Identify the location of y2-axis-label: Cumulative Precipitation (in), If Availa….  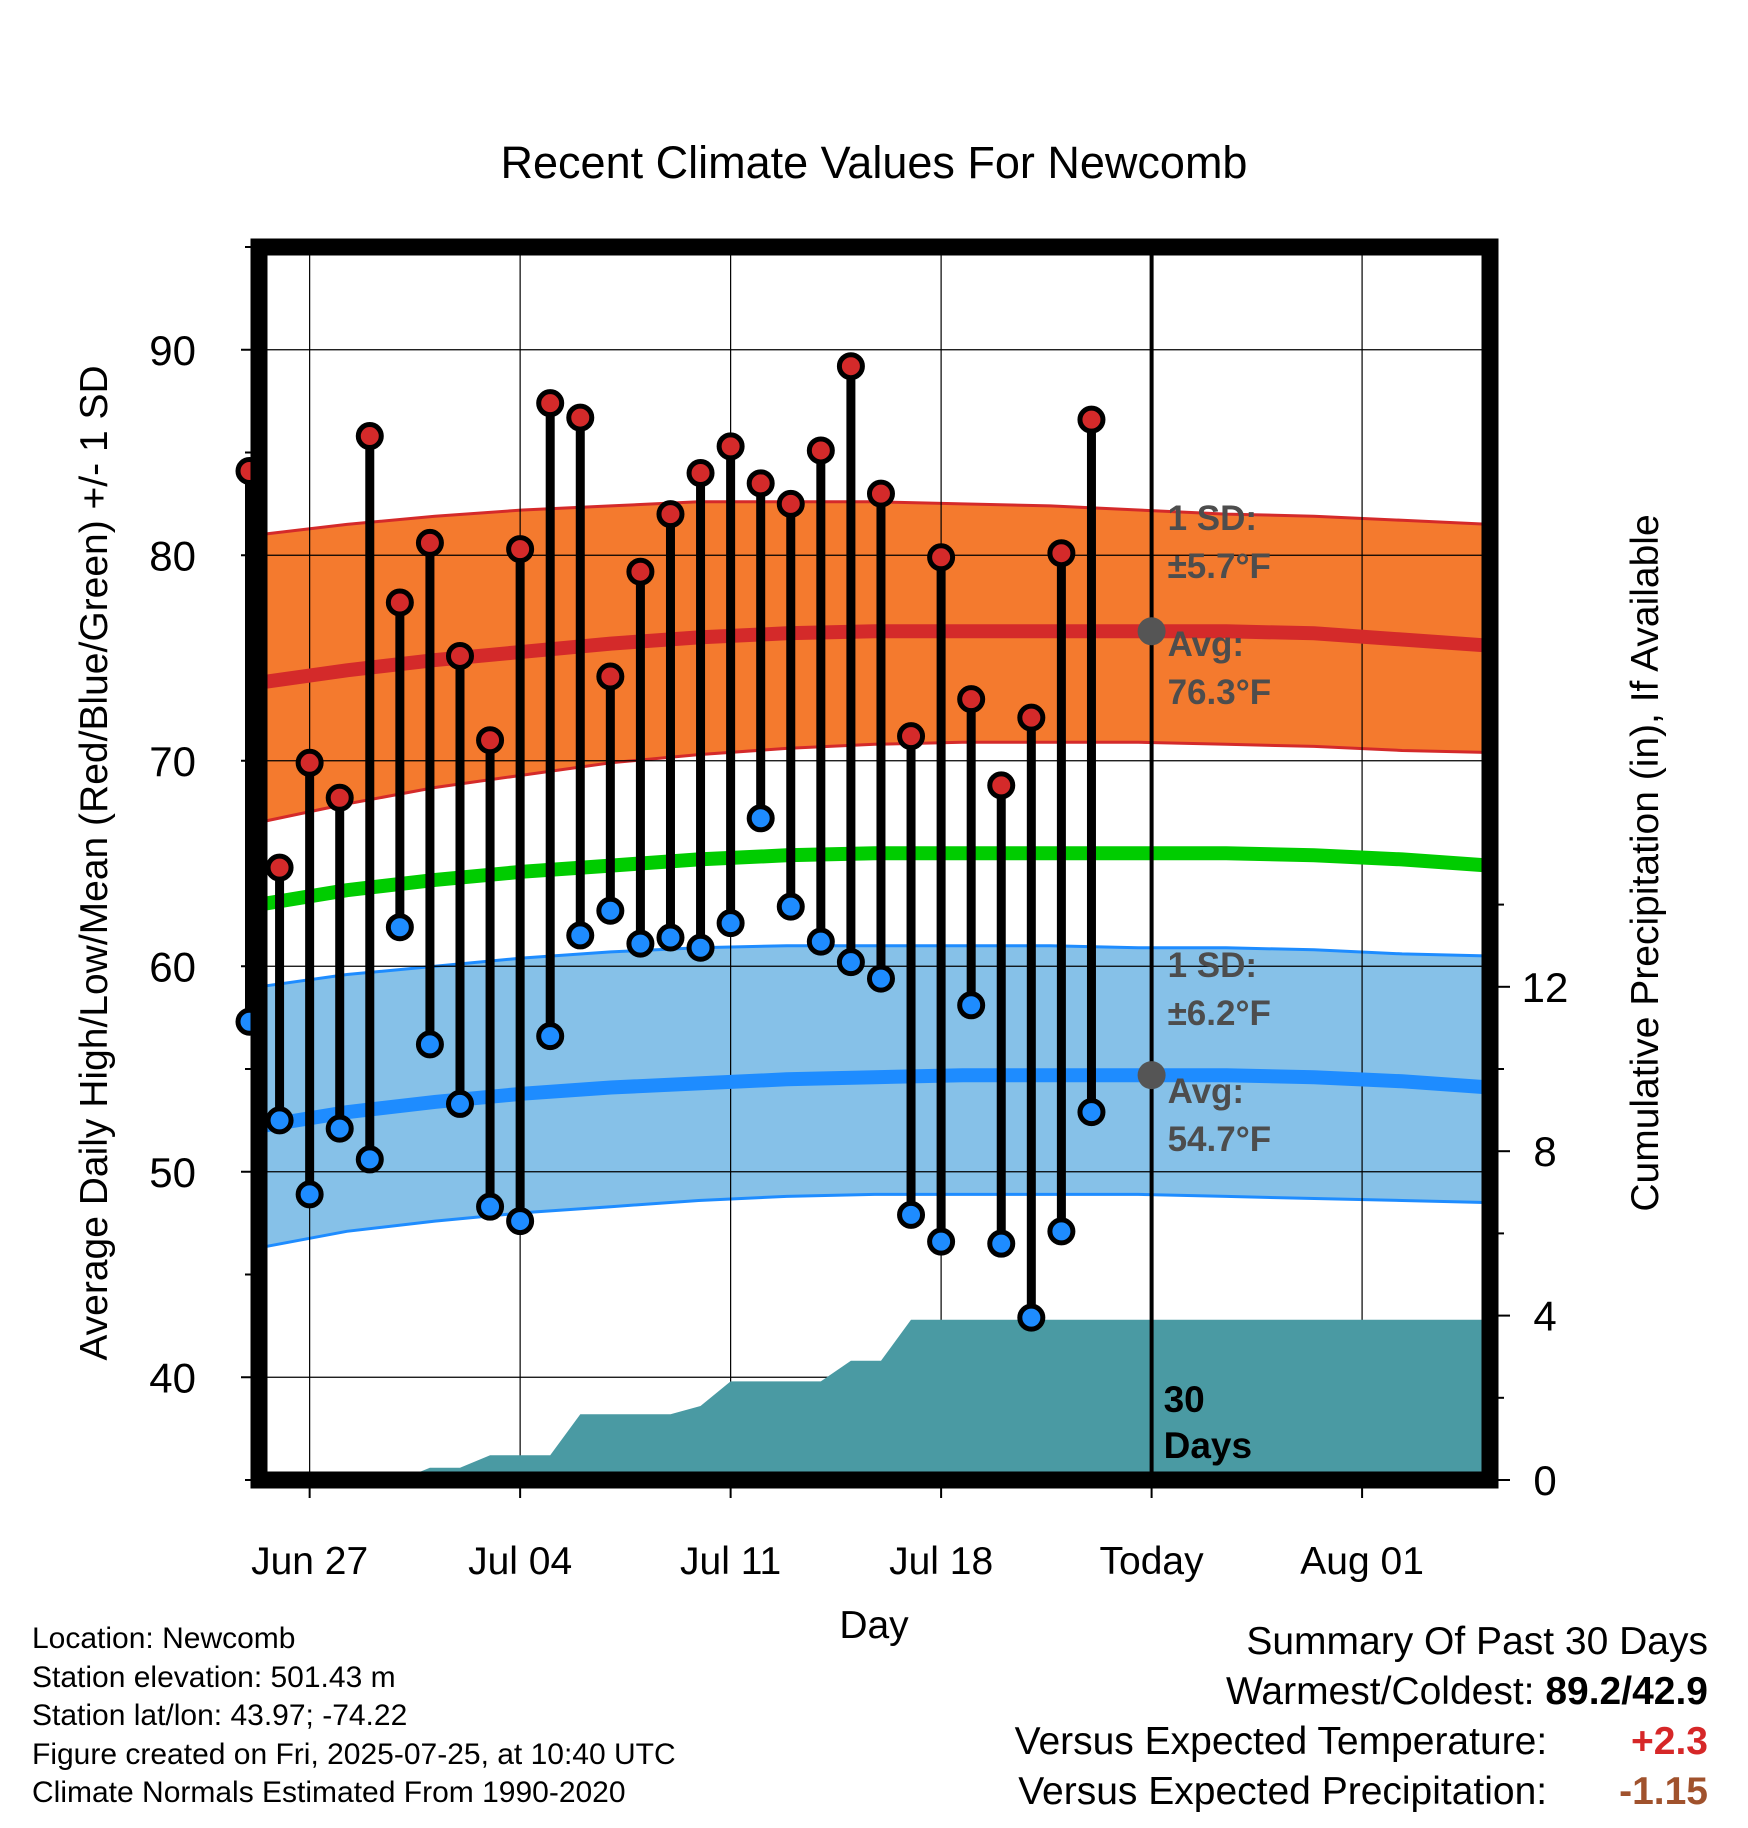
(1645, 862).